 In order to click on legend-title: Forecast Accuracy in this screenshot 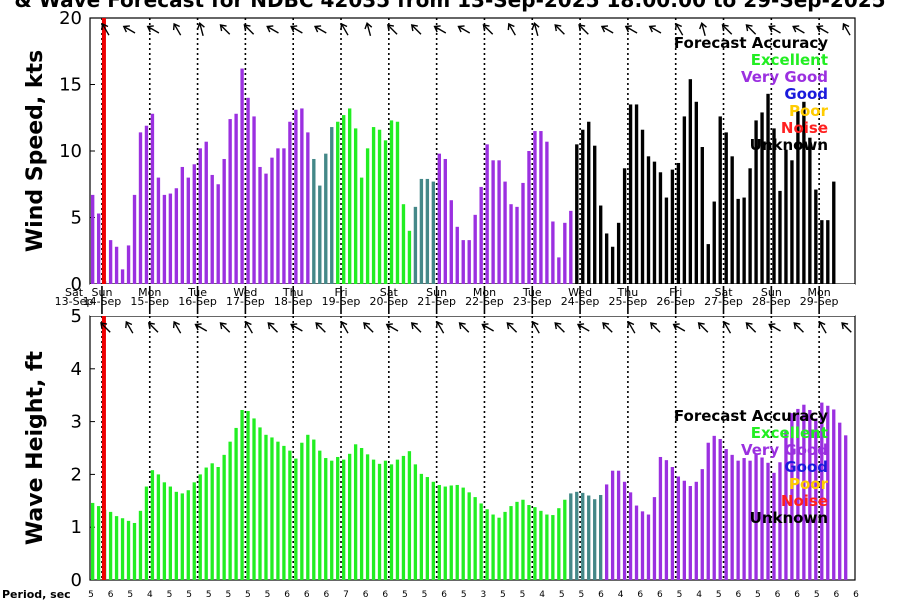, I will do `click(751, 43)`.